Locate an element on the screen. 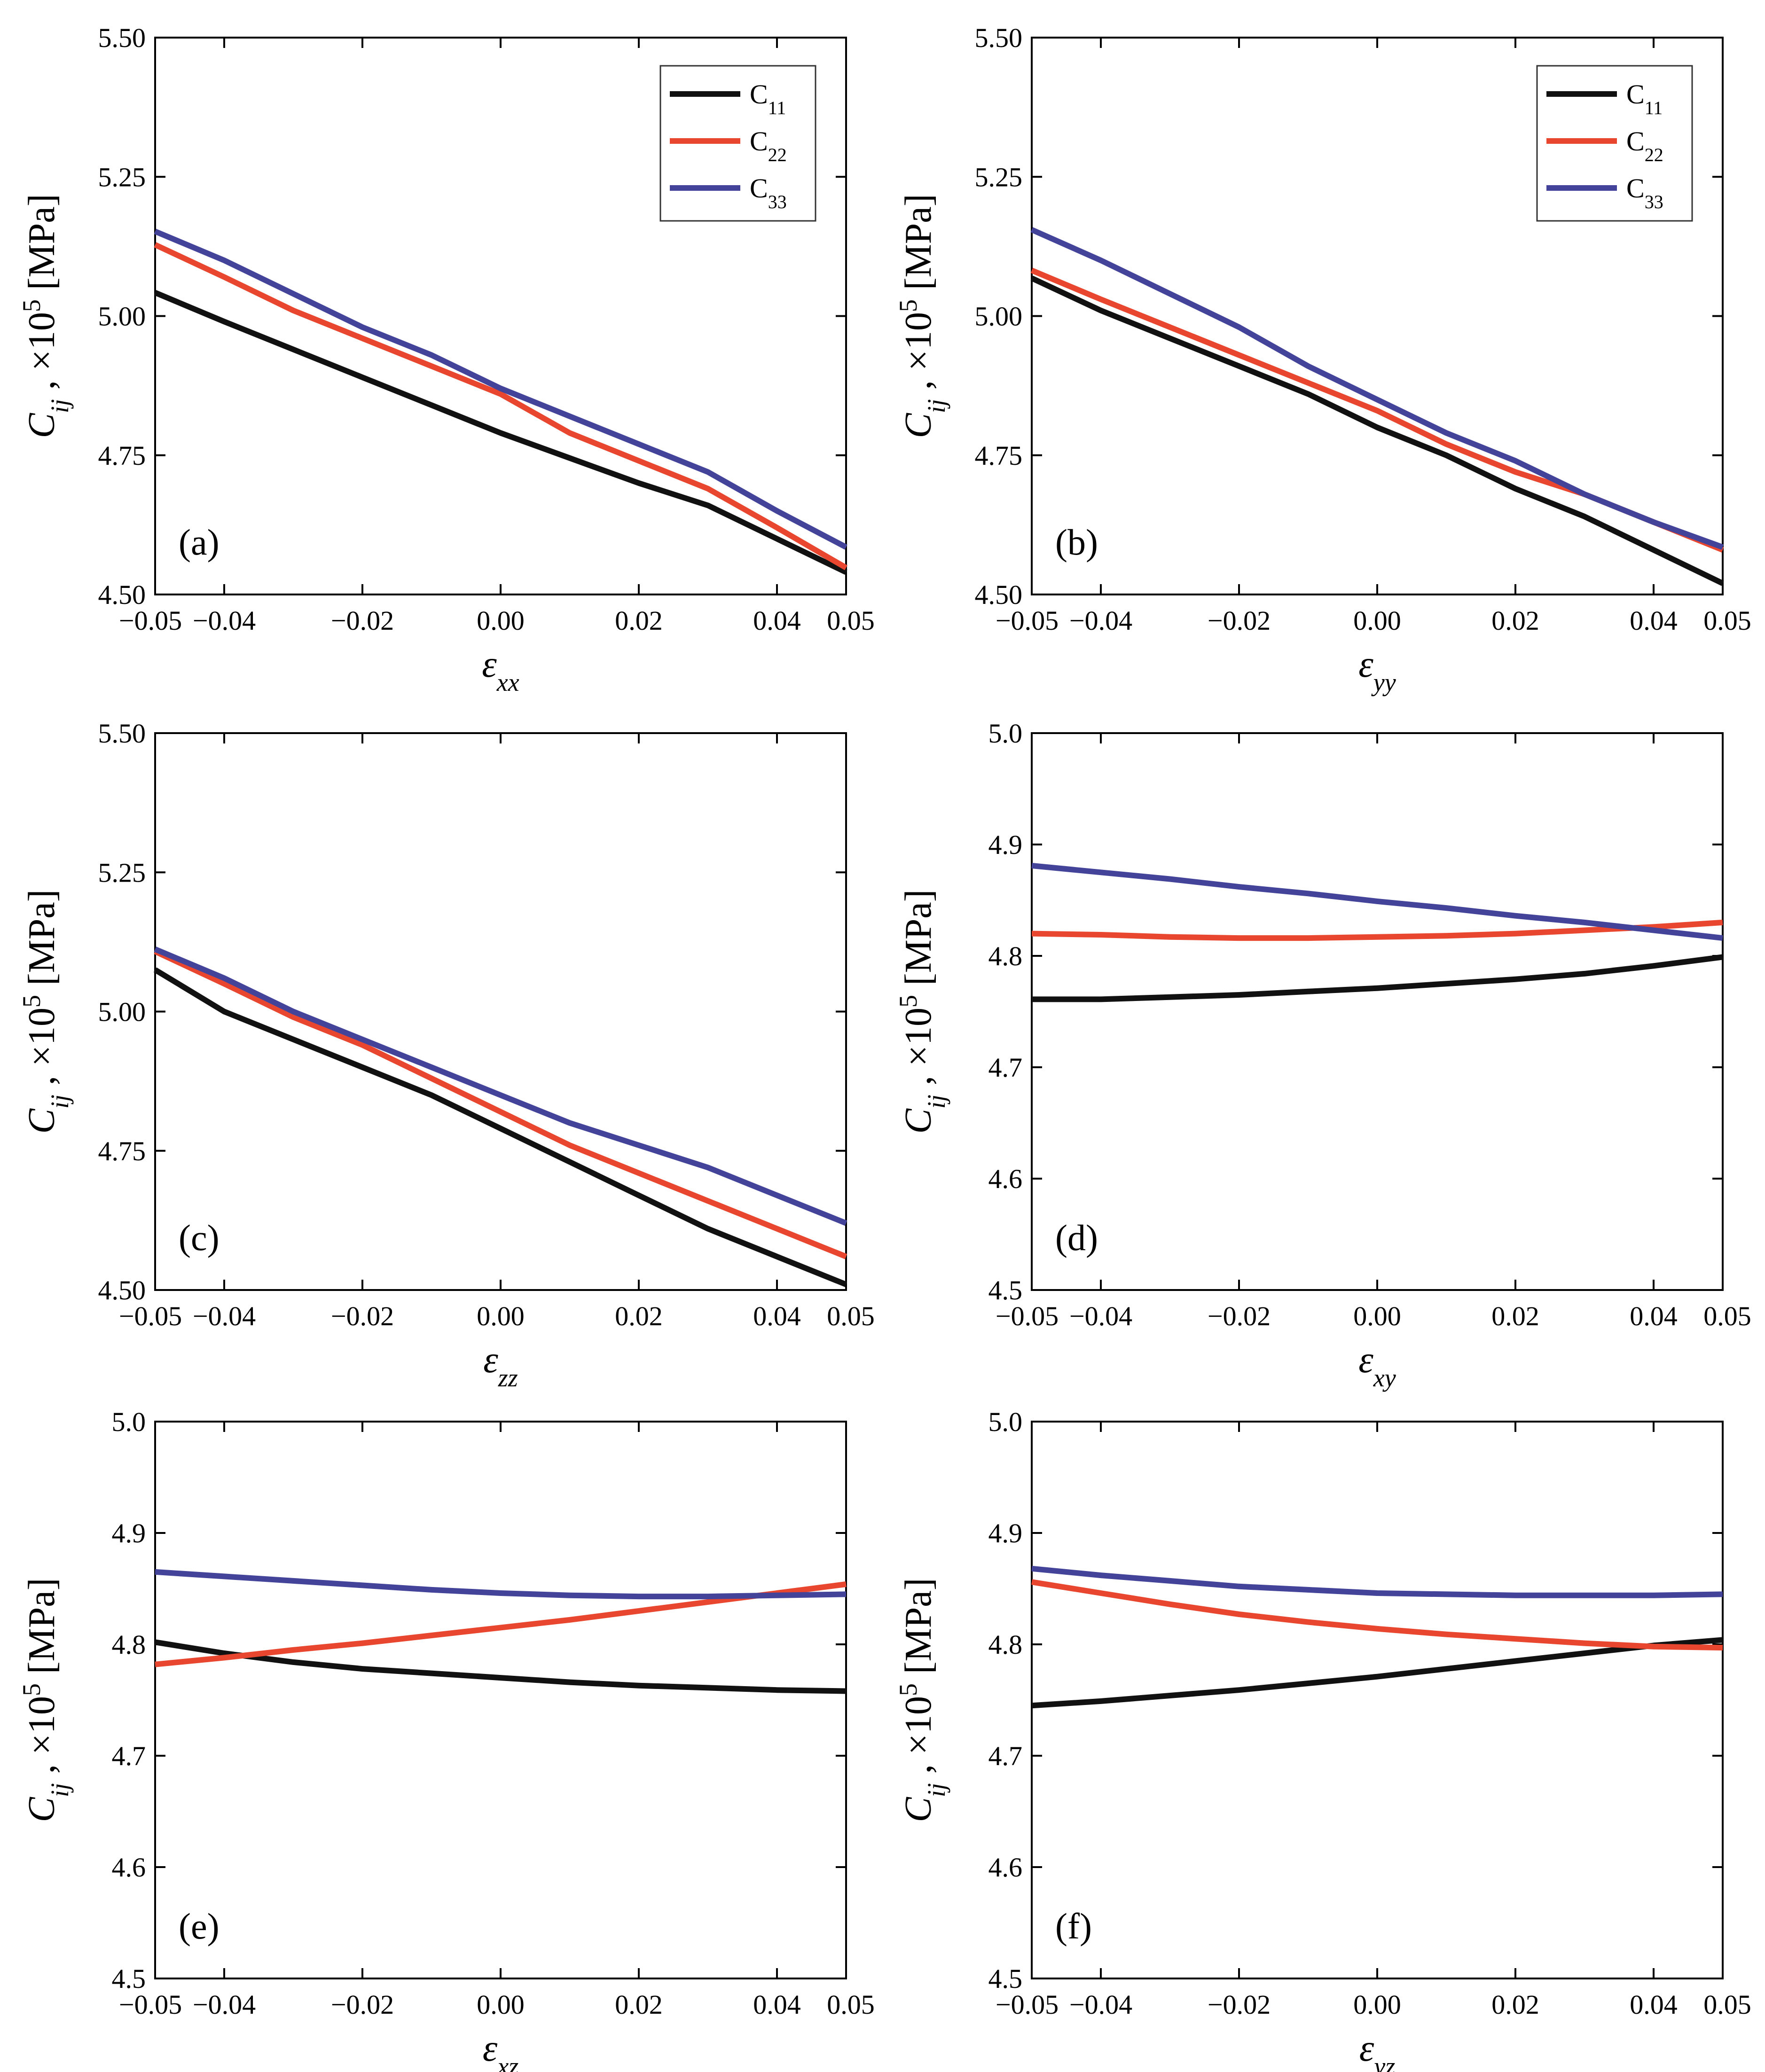  x-axis-title: εxx is located at coordinates (500, 670).